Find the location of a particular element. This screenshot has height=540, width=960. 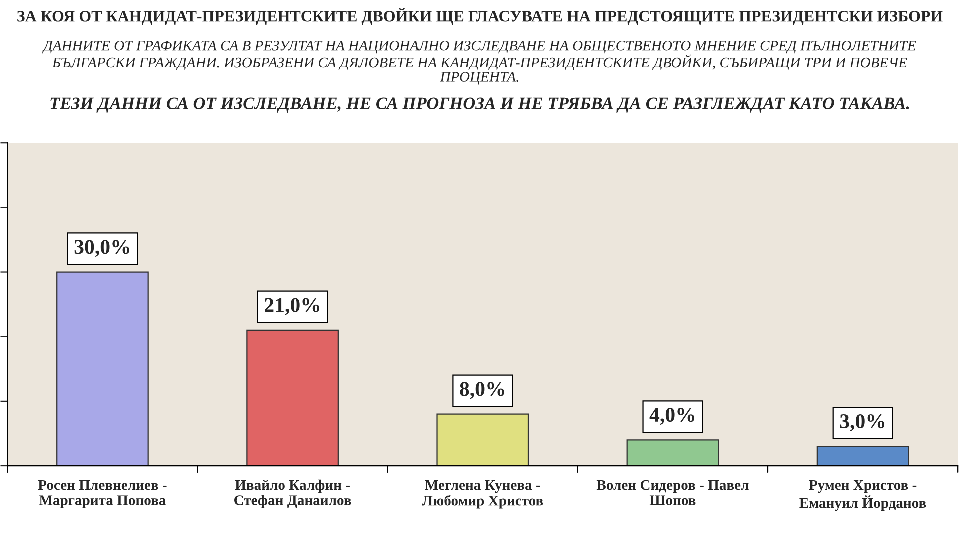

chart-subtitle: ДАННИТЕ ОТ ГРАФИКАТА СА В РЕЗУЛТАТ НА НАЦИОНАЛНО ИЗСЛЕДВАНЕ НА ОБЩЕСТВЕНОТО МНЕНИЕ СРЕД ПЪЛНОЛЕТНИТЕ БЪЛГАРСКИ ГРАЖДАНИ. ИЗОБРАЗЕНИ СА ДЯЛОВЕТЕ НА КАНДИДАТ-ПРЕЗИДЕНТСКИТЕ ДВОЙКИ, СЪБИРАЩИ ТРИ И ПОВЕЧЕ ПРОЦЕНТА. is located at coordinates (479, 62).